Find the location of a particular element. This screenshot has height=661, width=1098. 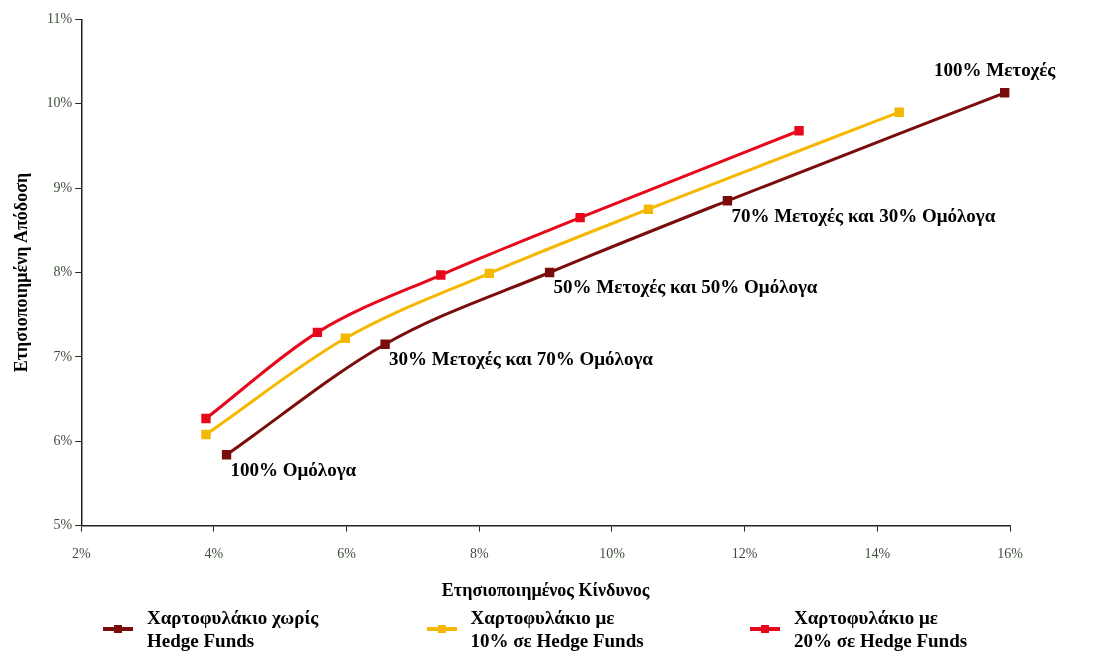

y-tick-label: 8% is located at coordinates (63, 272).